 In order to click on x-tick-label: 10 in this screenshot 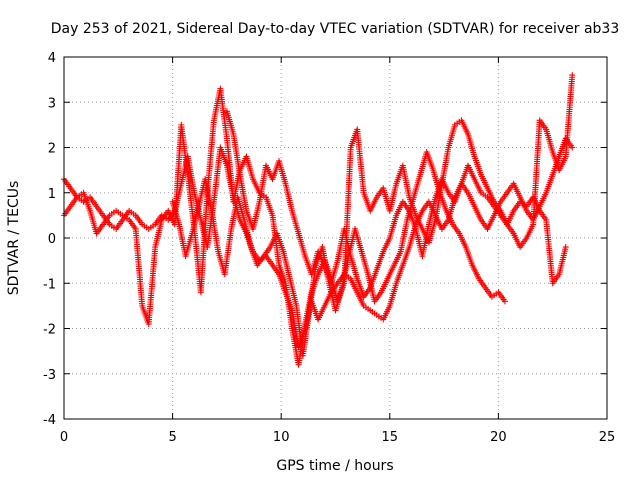, I will do `click(281, 437)`.